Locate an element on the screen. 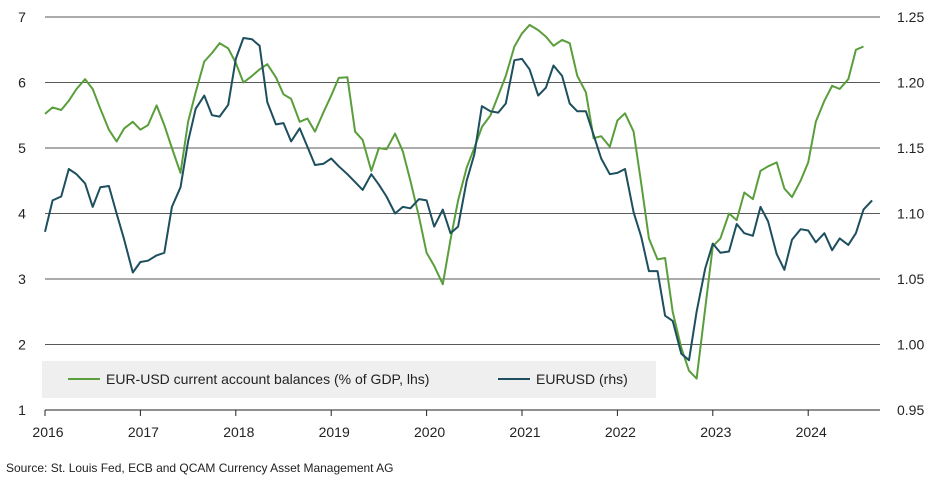 This screenshot has width=942, height=493. x-tick-label: 2018 is located at coordinates (238, 432).